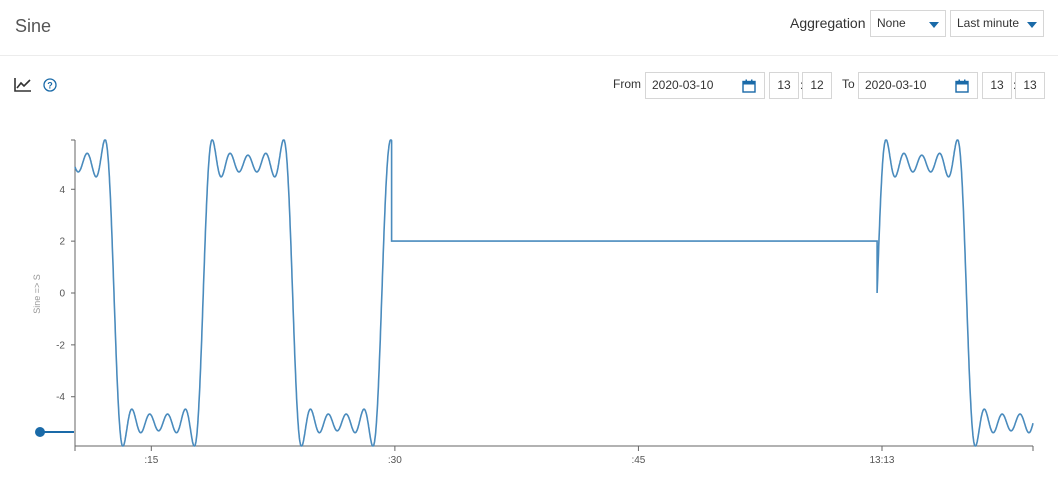  Describe the element at coordinates (638, 460) in the screenshot. I see `x-tick-label: :45` at that location.